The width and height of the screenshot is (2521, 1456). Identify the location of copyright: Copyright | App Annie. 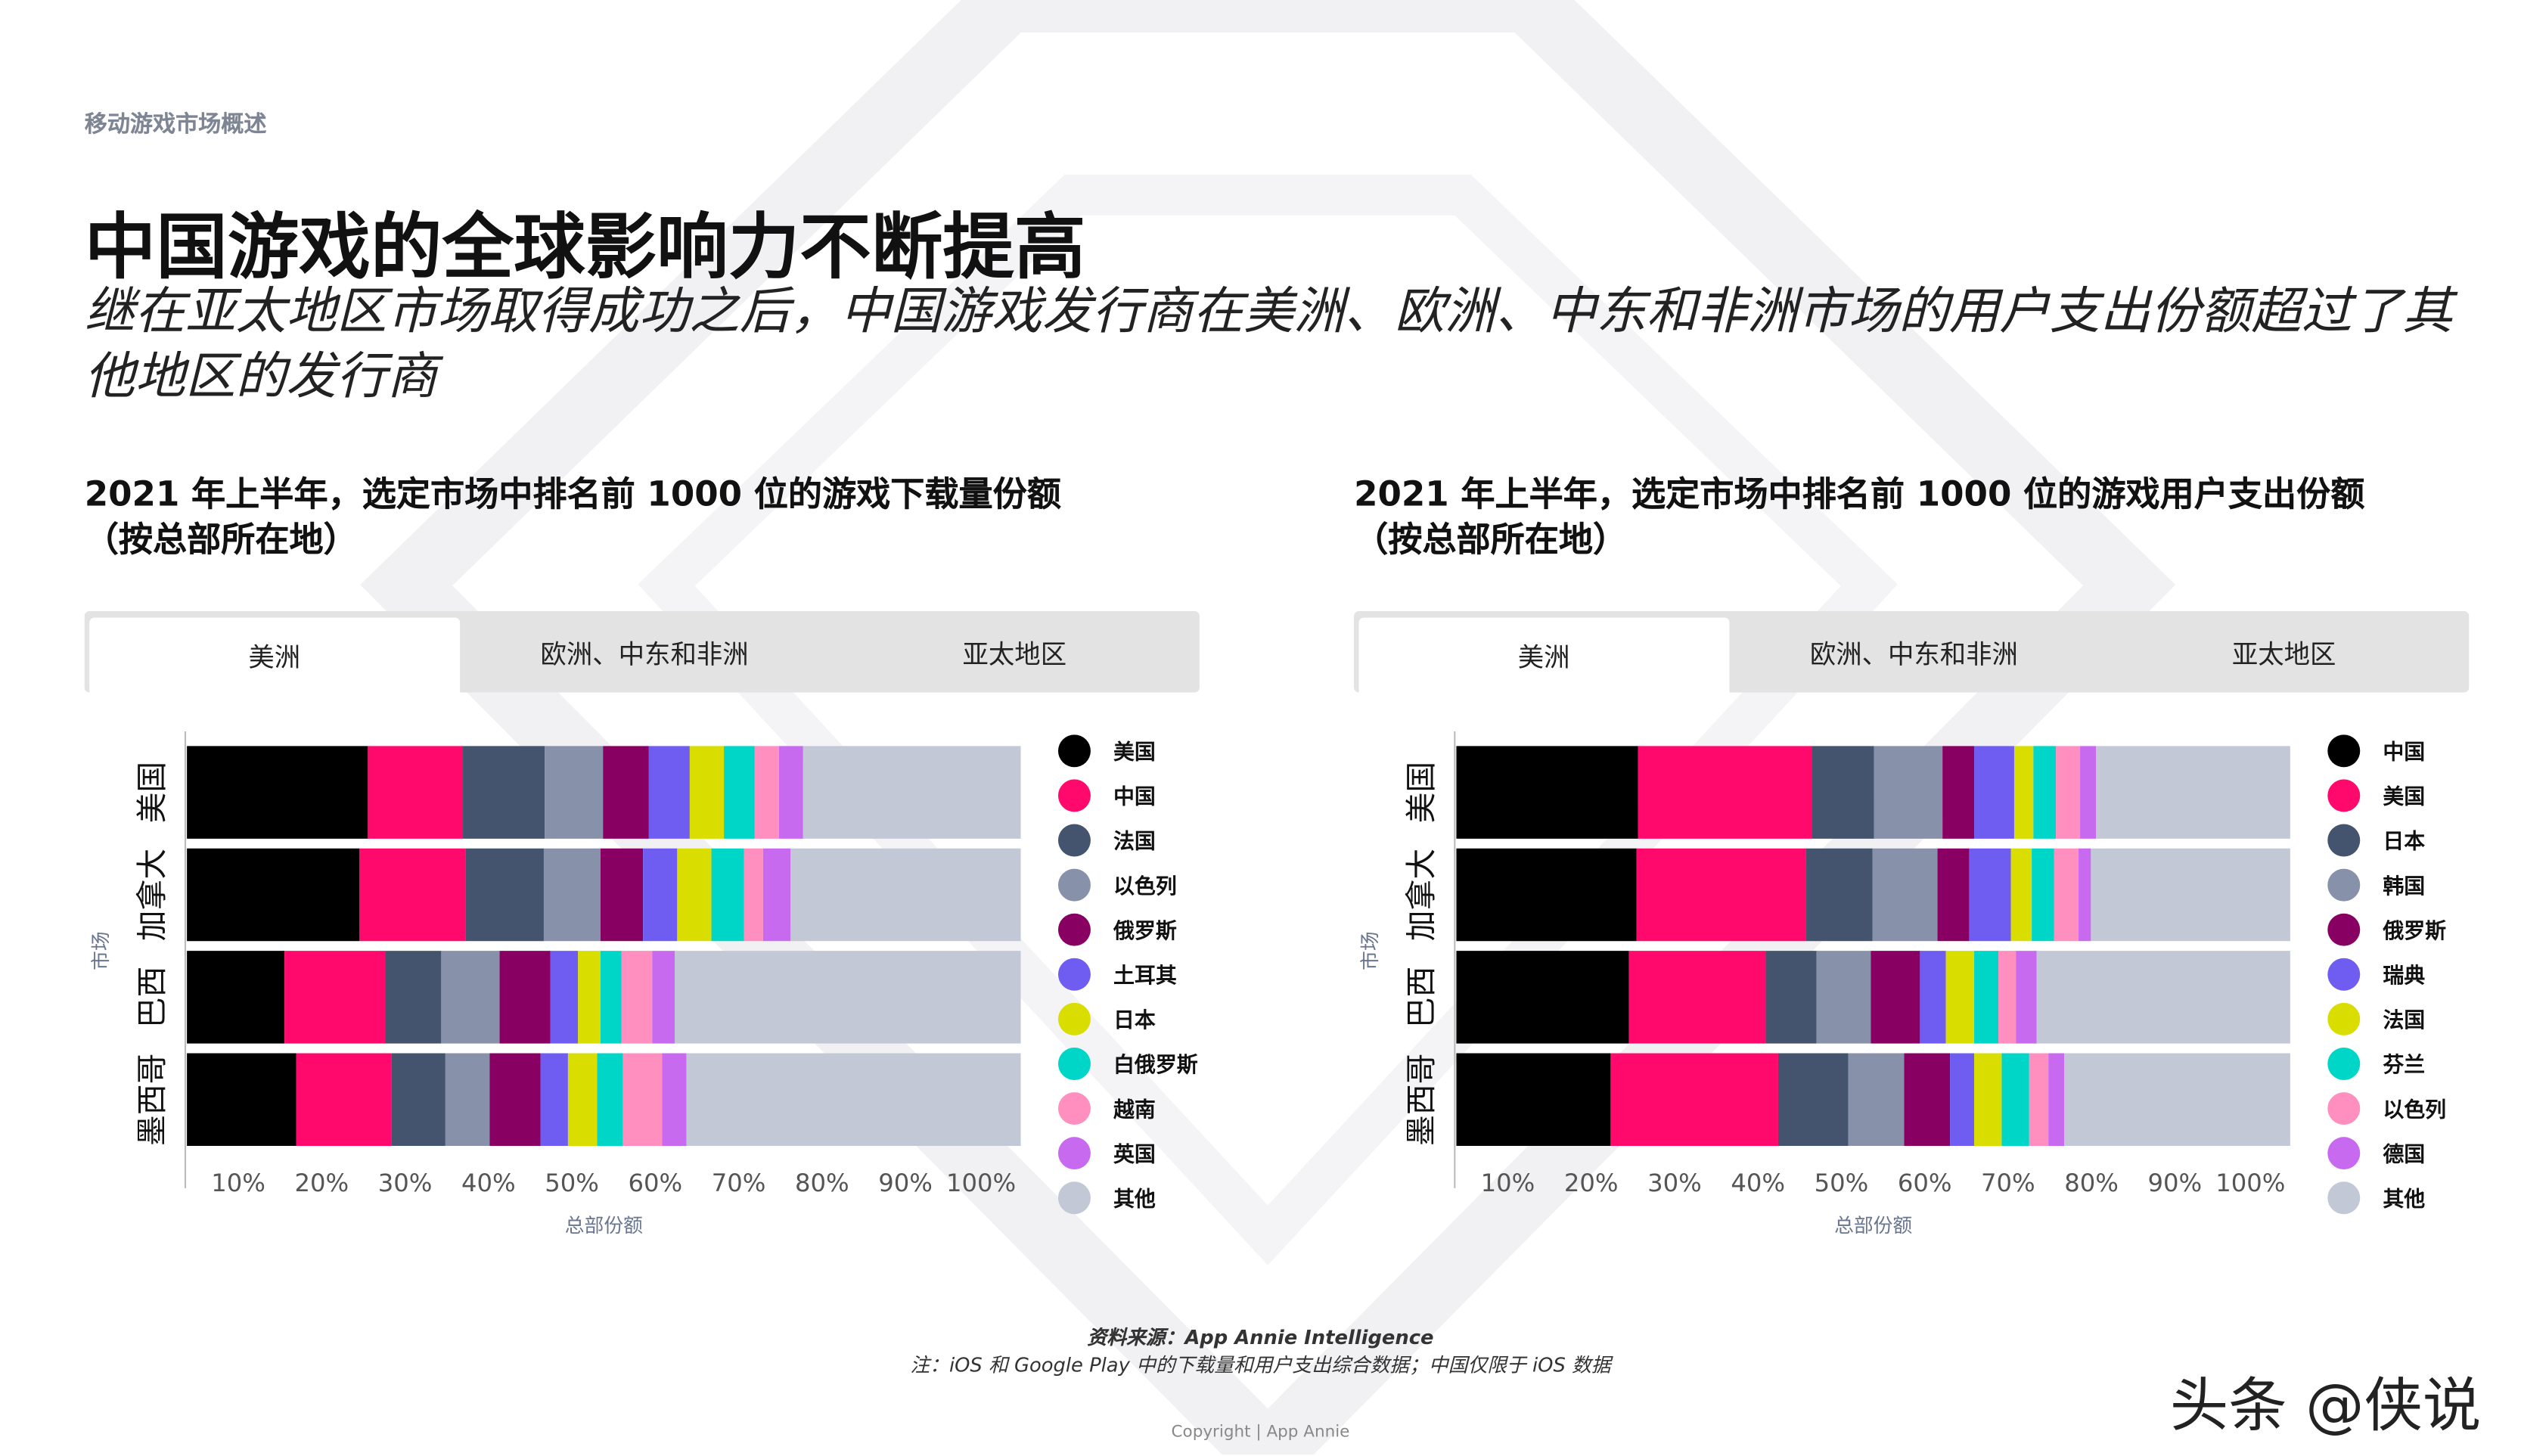
(1260, 1432).